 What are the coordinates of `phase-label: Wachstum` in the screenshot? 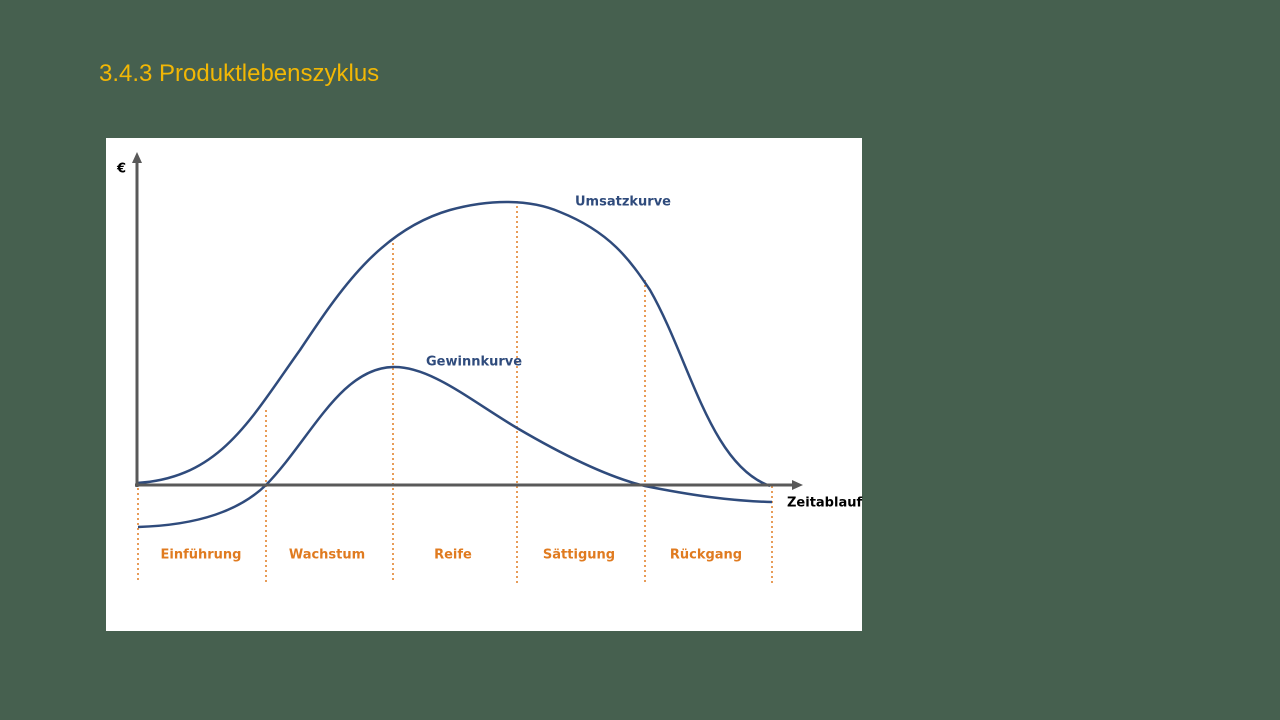 It's located at (327, 555).